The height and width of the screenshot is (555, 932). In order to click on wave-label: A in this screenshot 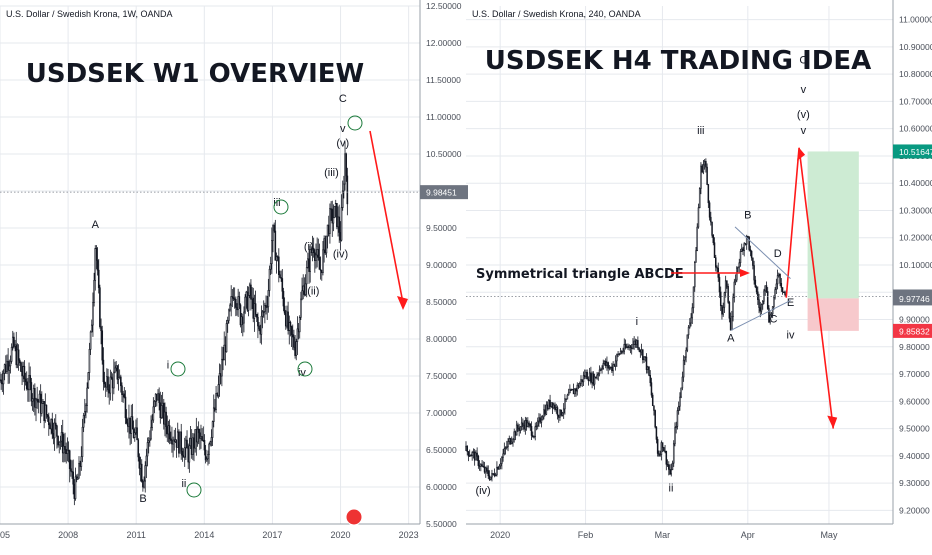, I will do `click(96, 225)`.